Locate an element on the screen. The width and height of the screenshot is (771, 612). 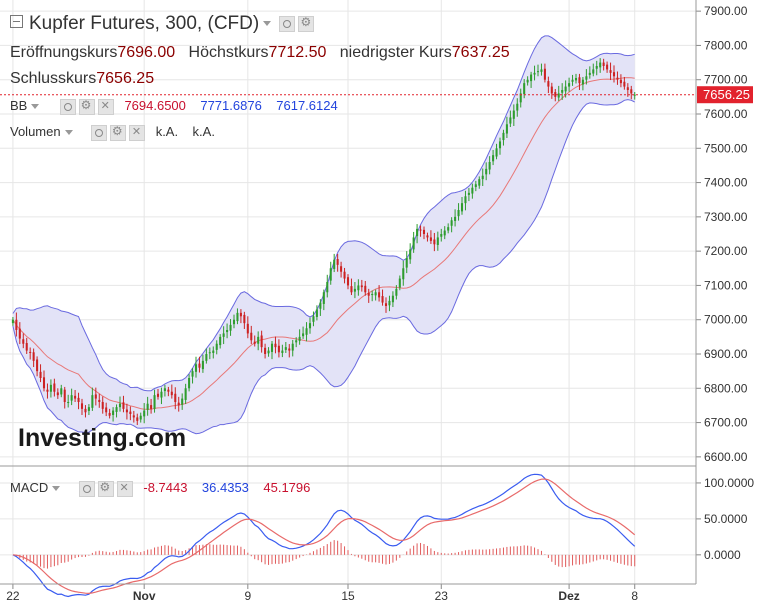
y-tick-label: 6800.00 is located at coordinates (726, 388).